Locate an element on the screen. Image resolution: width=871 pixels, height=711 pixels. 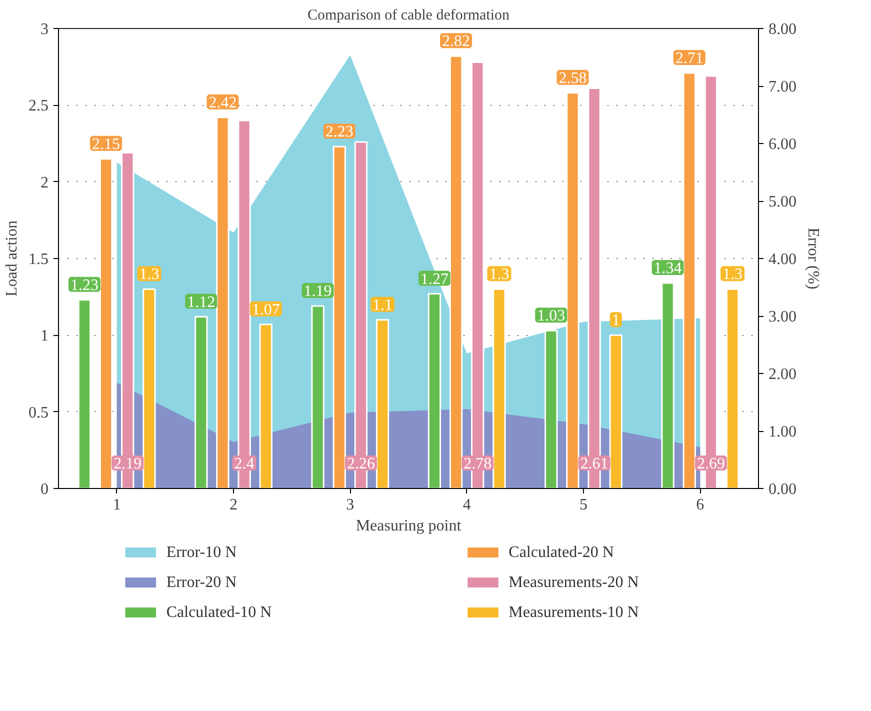
y-tick-label: 1.5 is located at coordinates (38, 259).